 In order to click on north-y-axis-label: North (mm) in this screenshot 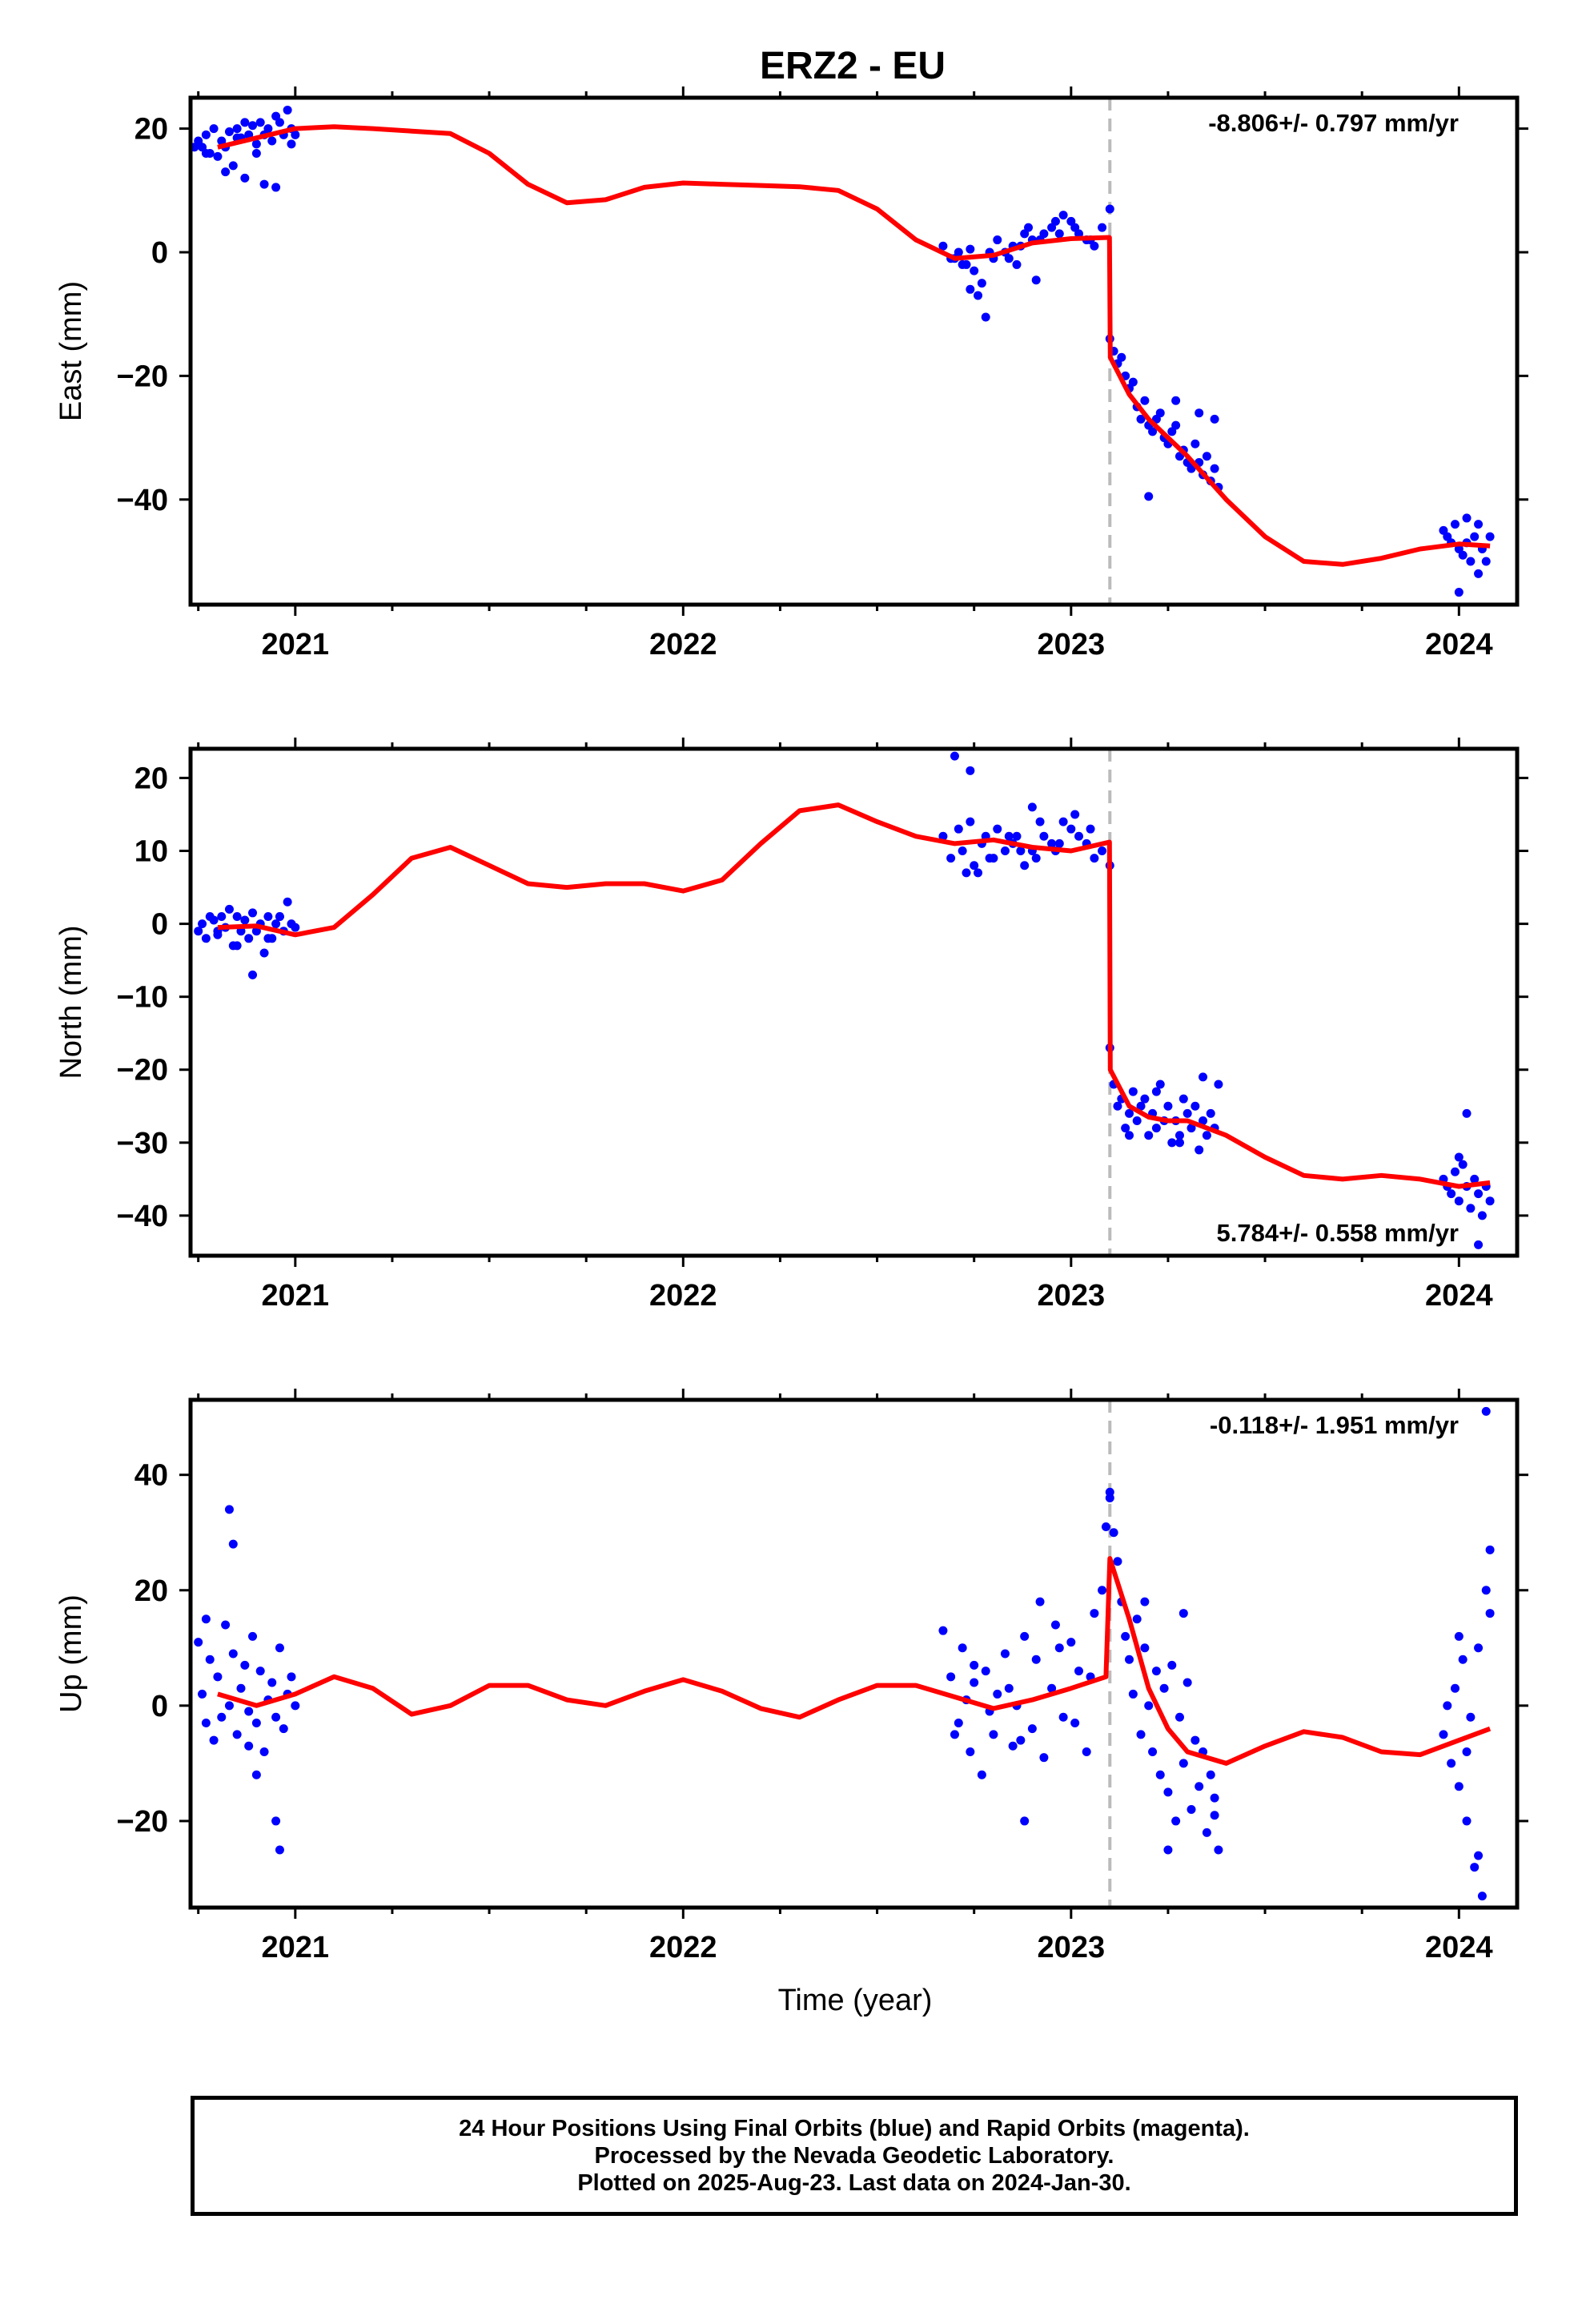, I will do `click(71, 1002)`.